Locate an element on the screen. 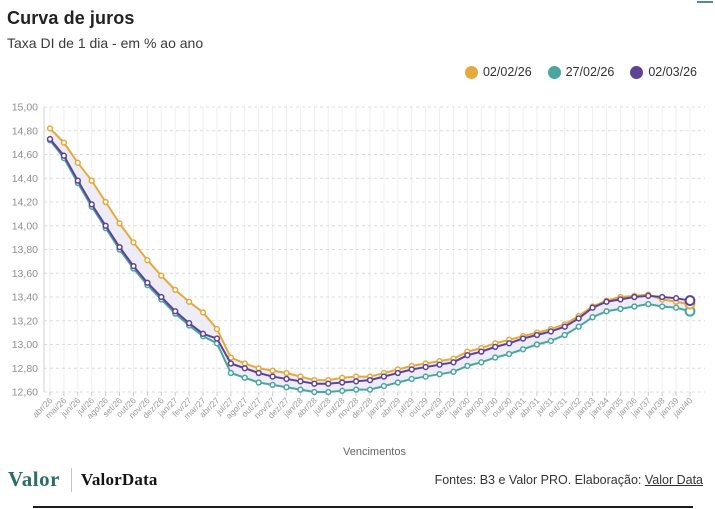 This screenshot has width=715, height=509. legend-item-02-03-26: 02/03/26 is located at coordinates (663, 72).